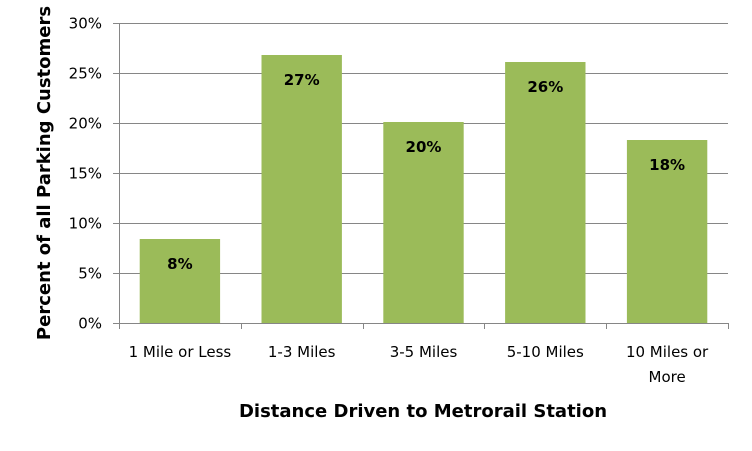 The height and width of the screenshot is (451, 752). What do you see at coordinates (302, 80) in the screenshot?
I see `data-label: 27%` at bounding box center [302, 80].